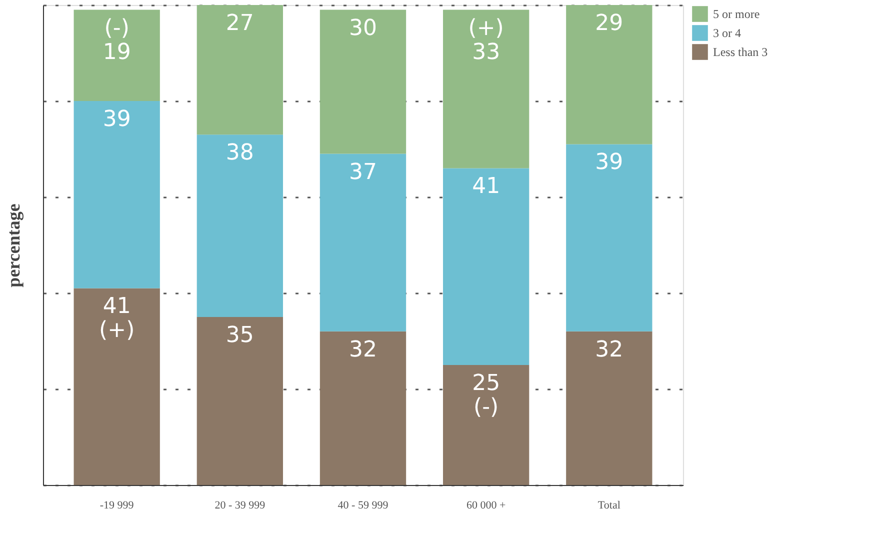 The width and height of the screenshot is (887, 558). I want to click on data-label: 29, so click(609, 23).